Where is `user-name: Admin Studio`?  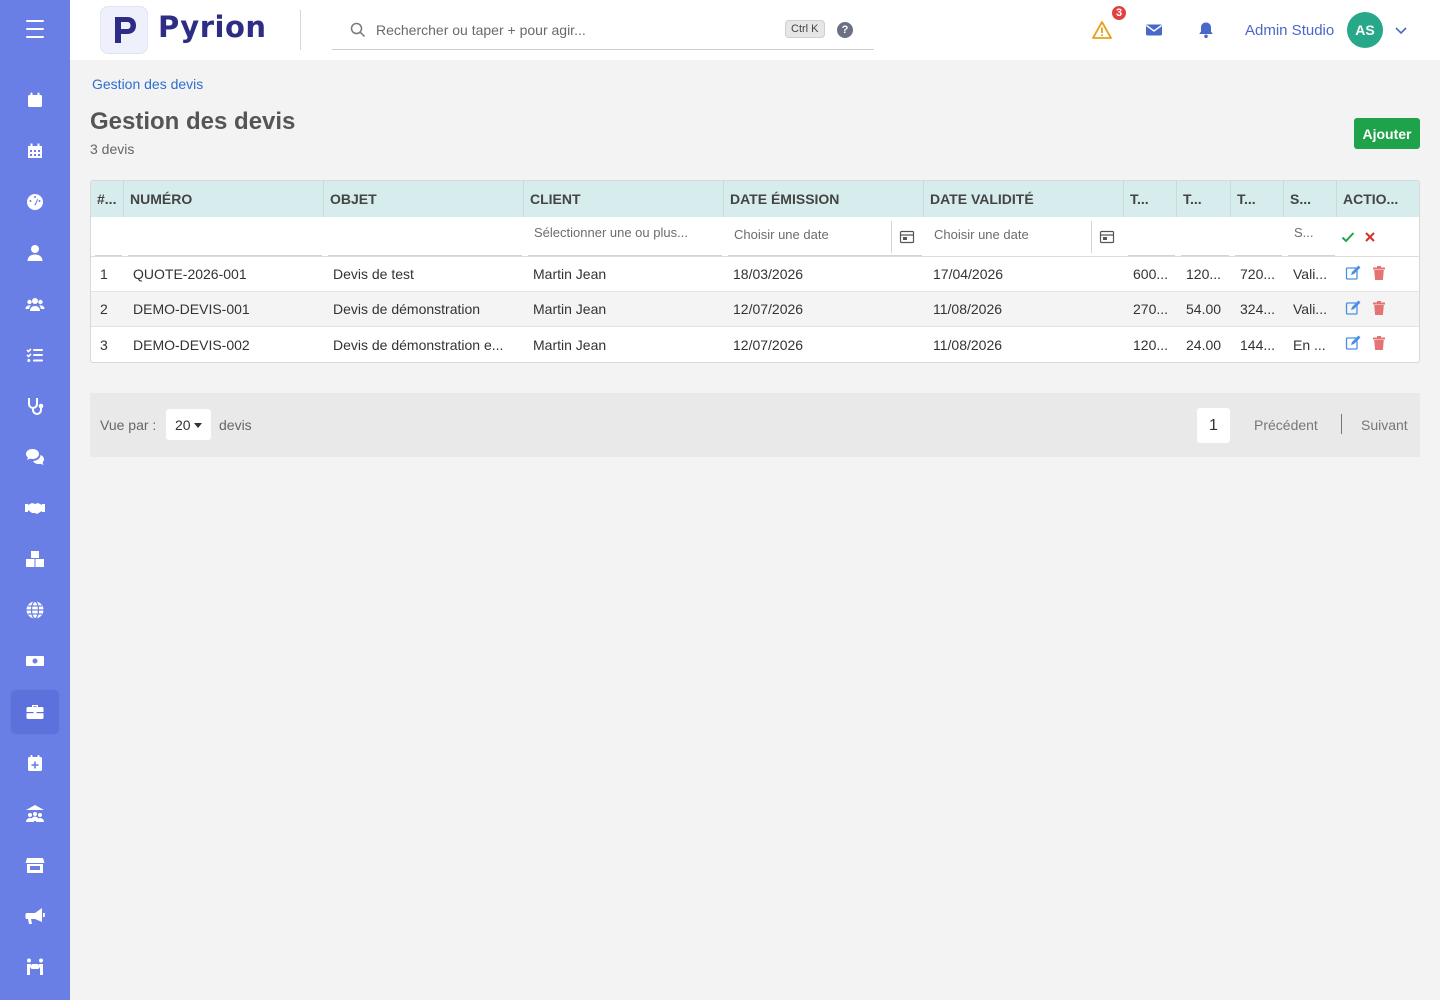
user-name: Admin Studio is located at coordinates (1290, 30).